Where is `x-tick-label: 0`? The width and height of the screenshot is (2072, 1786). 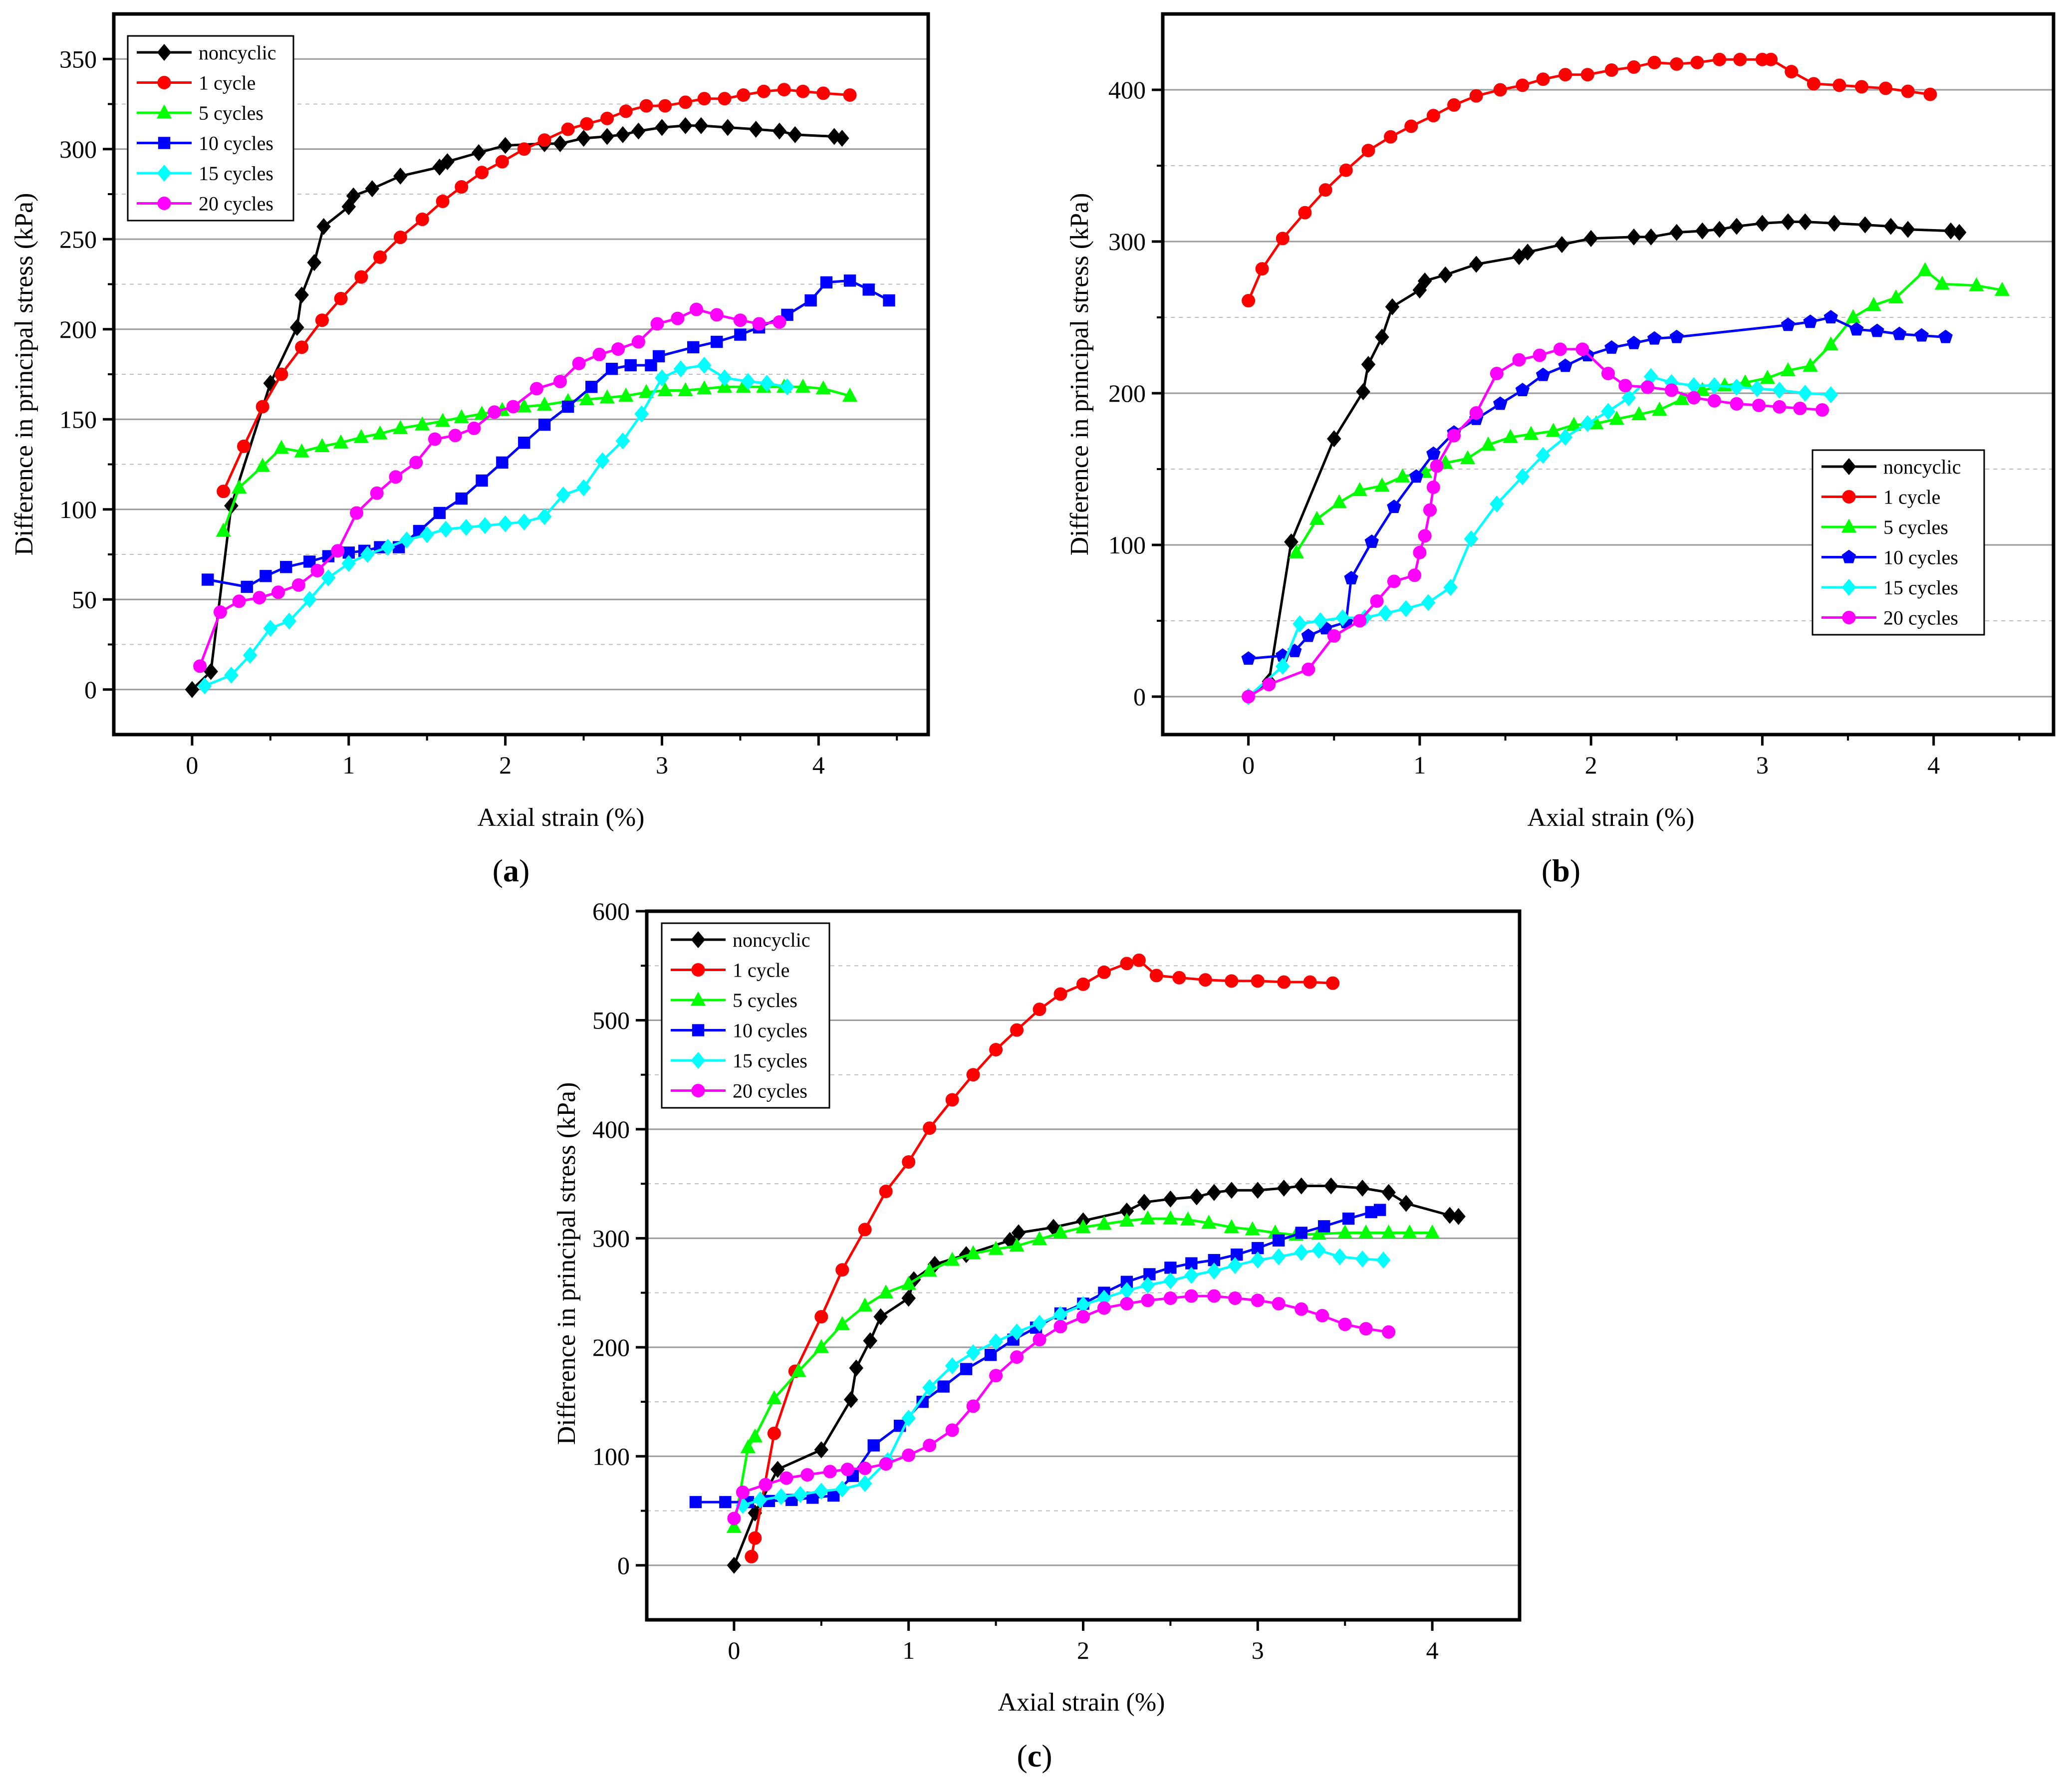
x-tick-label: 0 is located at coordinates (1249, 765).